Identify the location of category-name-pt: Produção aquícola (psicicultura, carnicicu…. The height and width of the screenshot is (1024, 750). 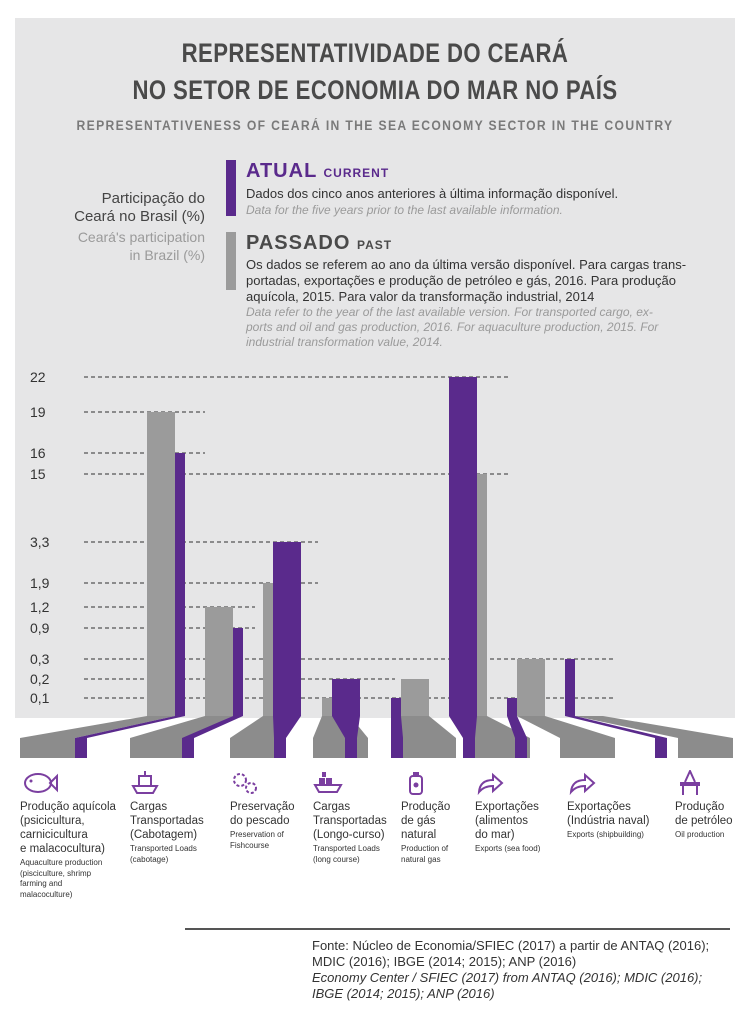
(68, 828).